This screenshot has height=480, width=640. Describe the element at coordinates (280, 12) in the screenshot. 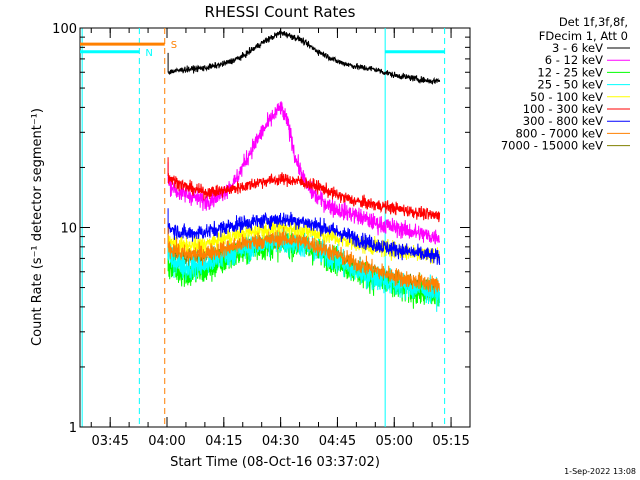

I see `chart-title: RHESSI Count Rates` at that location.